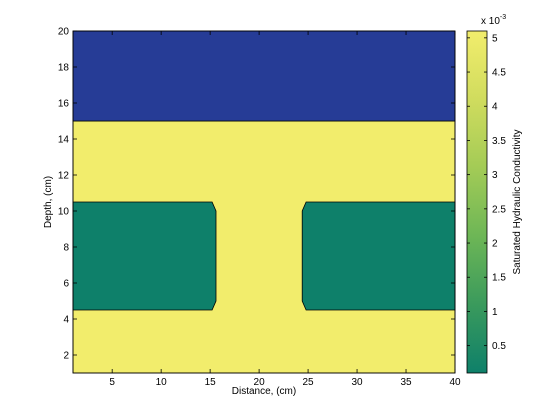 This screenshot has height=420, width=560. What do you see at coordinates (406, 382) in the screenshot?
I see `x-tick-label: 35` at bounding box center [406, 382].